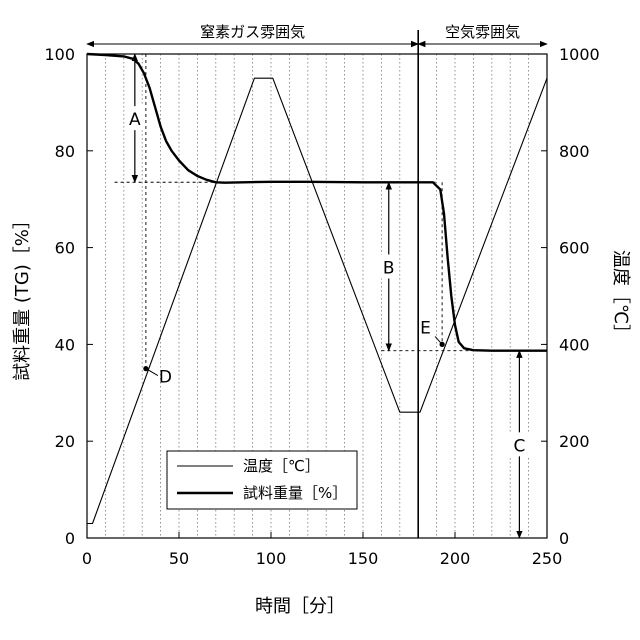 The height and width of the screenshot is (640, 640). I want to click on y-left-tick-label: 40, so click(65, 344).